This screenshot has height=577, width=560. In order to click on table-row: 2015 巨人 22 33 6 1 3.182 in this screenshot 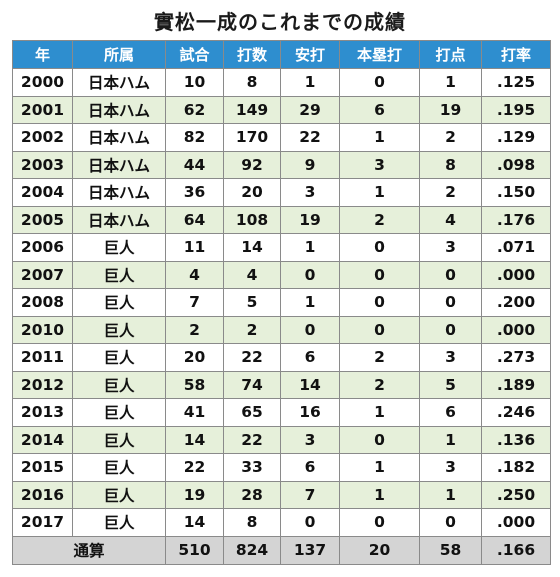, I will do `click(281, 467)`.